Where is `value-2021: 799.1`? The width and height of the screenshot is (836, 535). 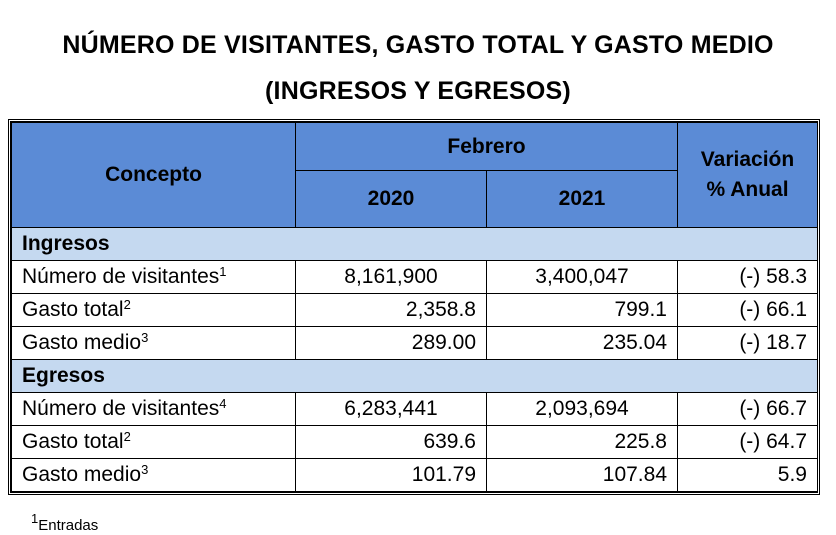 value-2021: 799.1 is located at coordinates (582, 310).